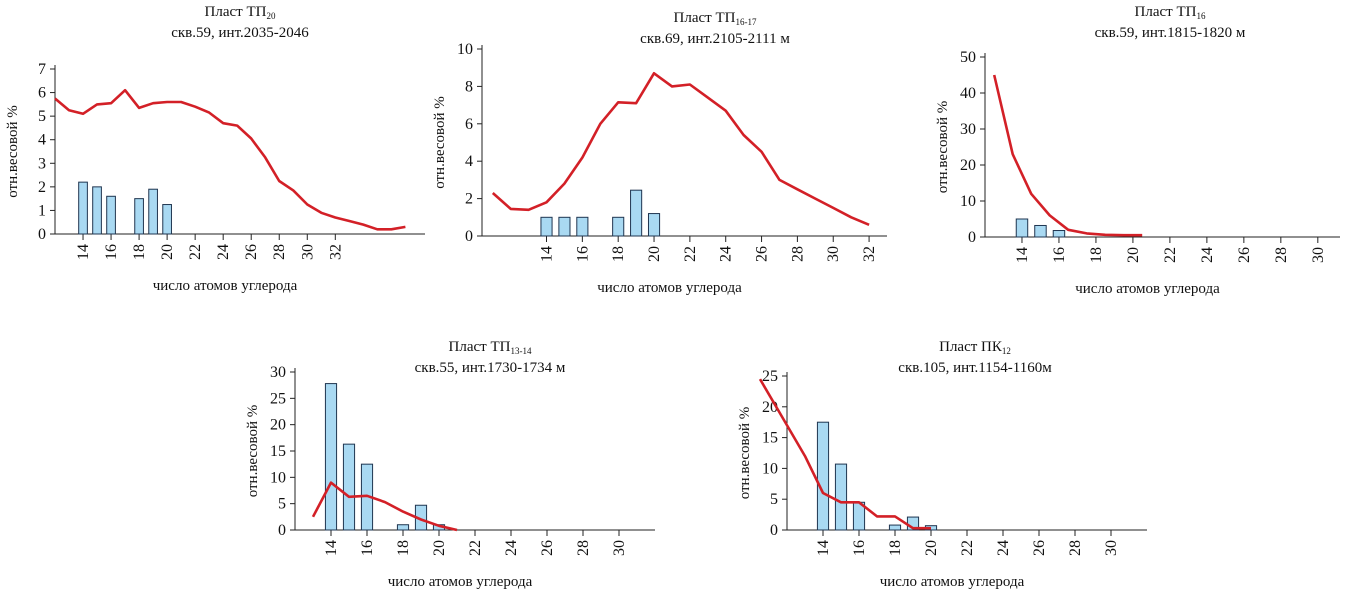 Image resolution: width=1346 pixels, height=594 pixels. What do you see at coordinates (968, 57) in the screenshot?
I see `y-tick-label: 50` at bounding box center [968, 57].